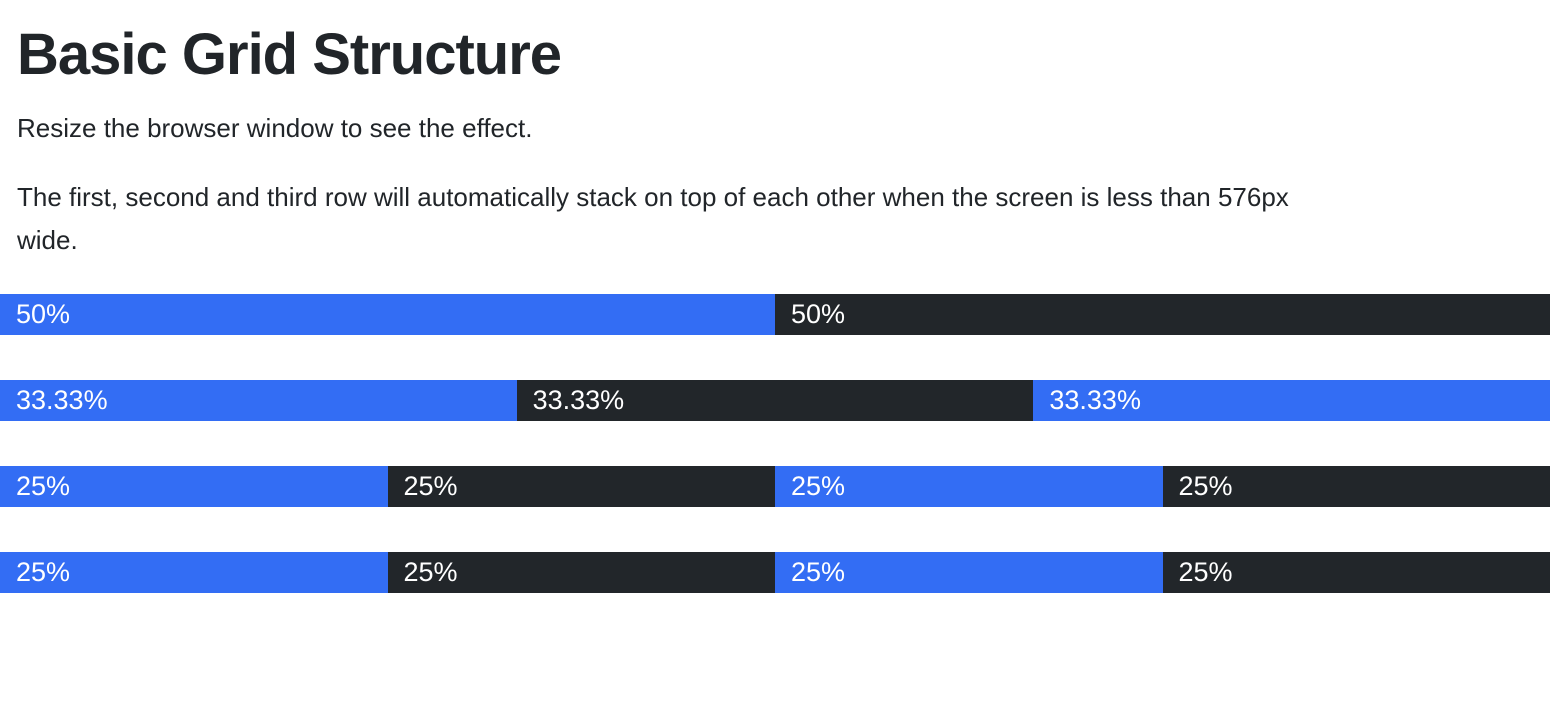  What do you see at coordinates (775, 55) in the screenshot?
I see `page-title: Basic Grid Structure` at bounding box center [775, 55].